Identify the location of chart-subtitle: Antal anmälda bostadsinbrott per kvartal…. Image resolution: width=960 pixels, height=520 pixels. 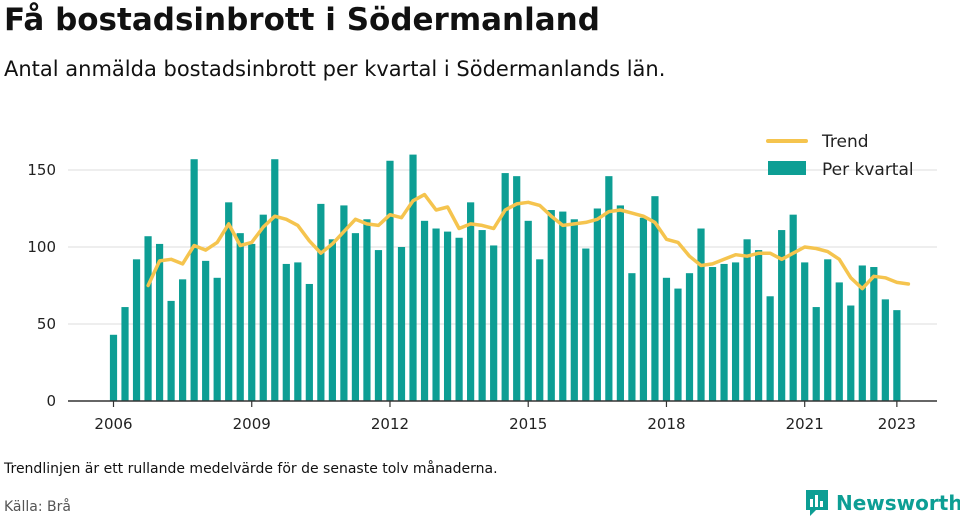
(335, 69).